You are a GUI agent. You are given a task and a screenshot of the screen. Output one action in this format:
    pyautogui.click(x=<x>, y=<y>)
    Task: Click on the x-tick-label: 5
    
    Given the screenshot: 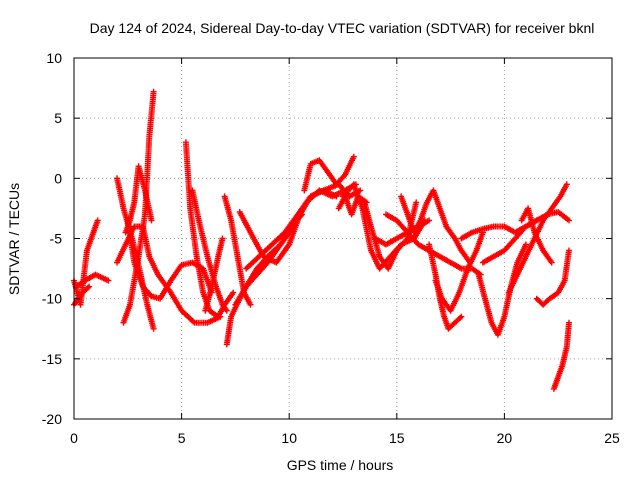 What is the action you would take?
    pyautogui.click(x=182, y=438)
    